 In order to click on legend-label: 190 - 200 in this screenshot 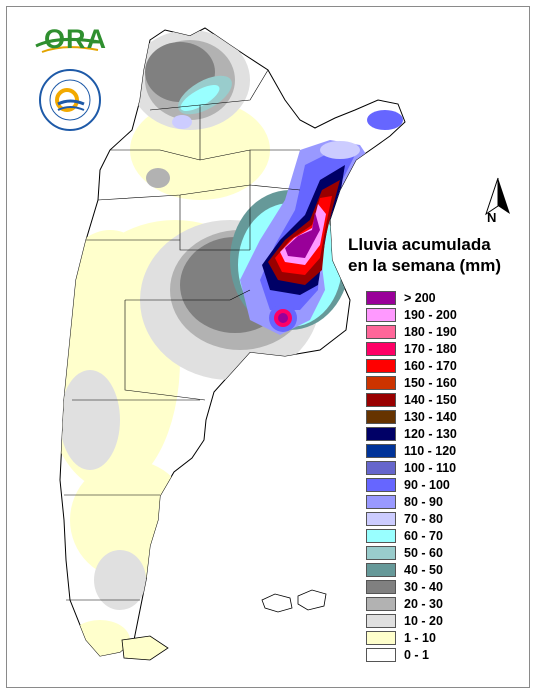, I will do `click(430, 314)`.